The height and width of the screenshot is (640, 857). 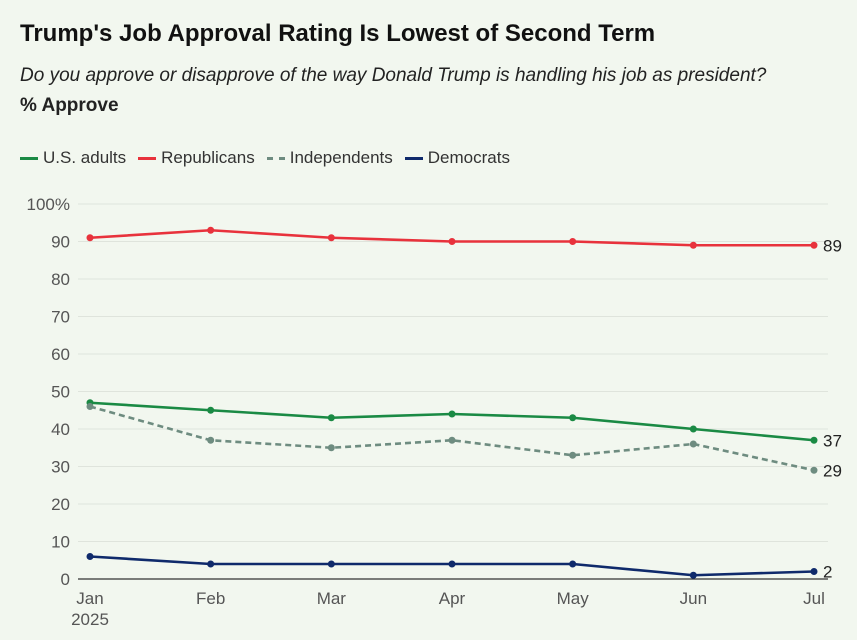 I want to click on x-year-label: 2025, so click(x=90, y=619).